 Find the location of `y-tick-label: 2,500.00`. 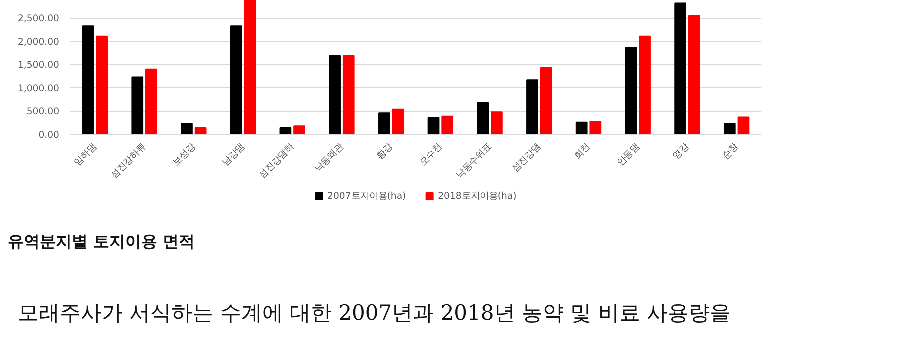

y-tick-label: 2,500.00 is located at coordinates (39, 19).